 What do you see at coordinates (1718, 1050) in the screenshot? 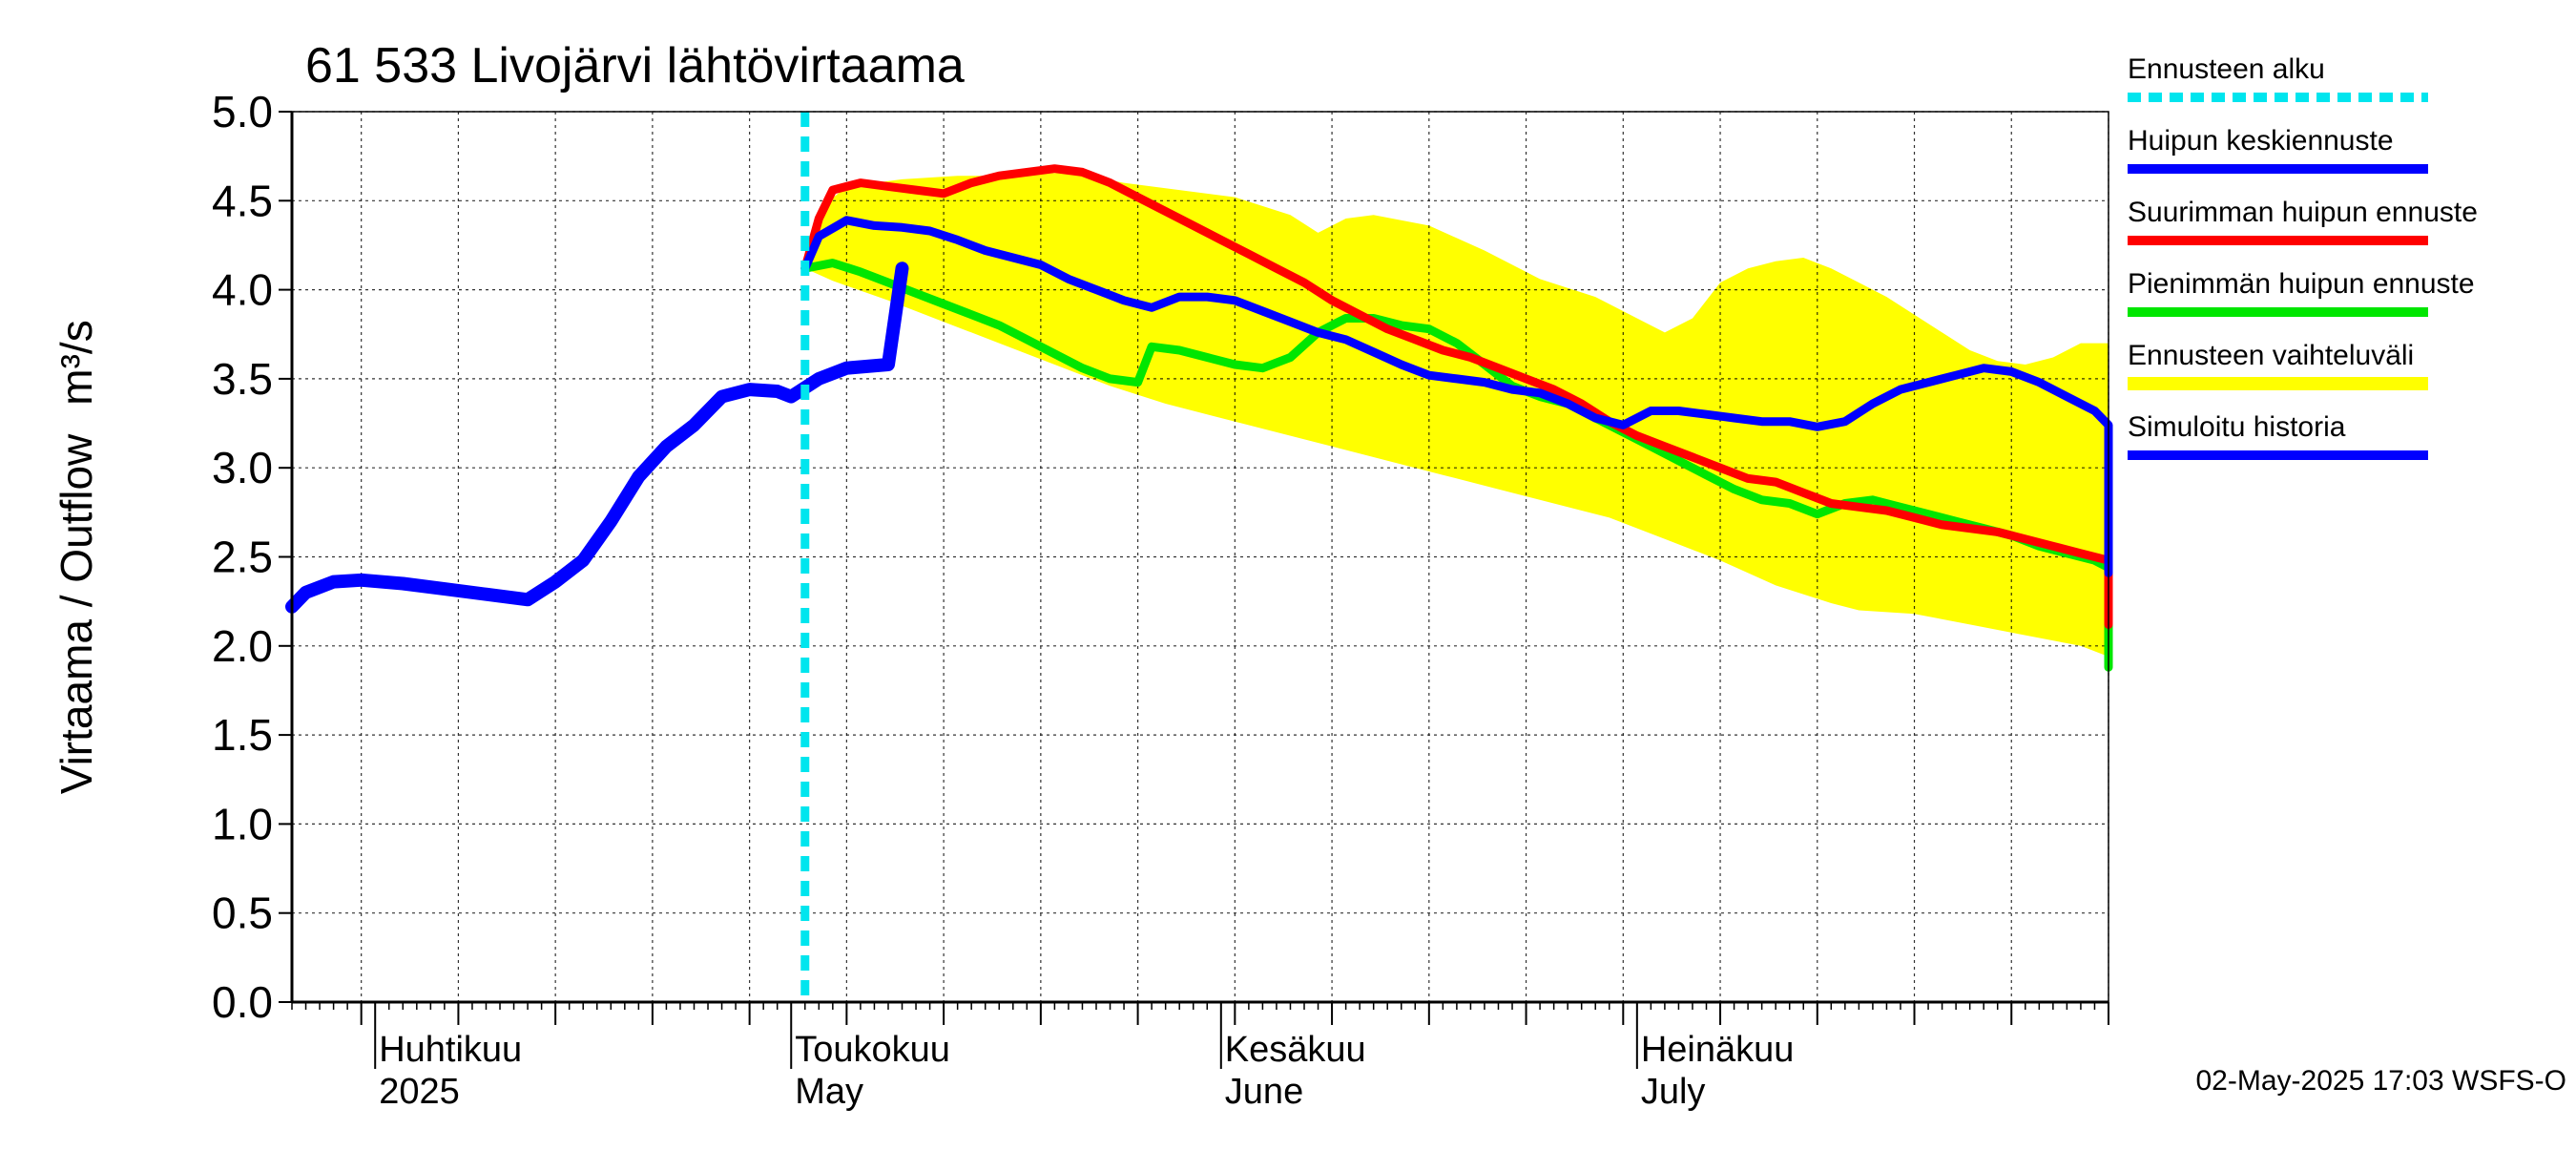
I see `x-month-label: Heinäkuu` at bounding box center [1718, 1050].